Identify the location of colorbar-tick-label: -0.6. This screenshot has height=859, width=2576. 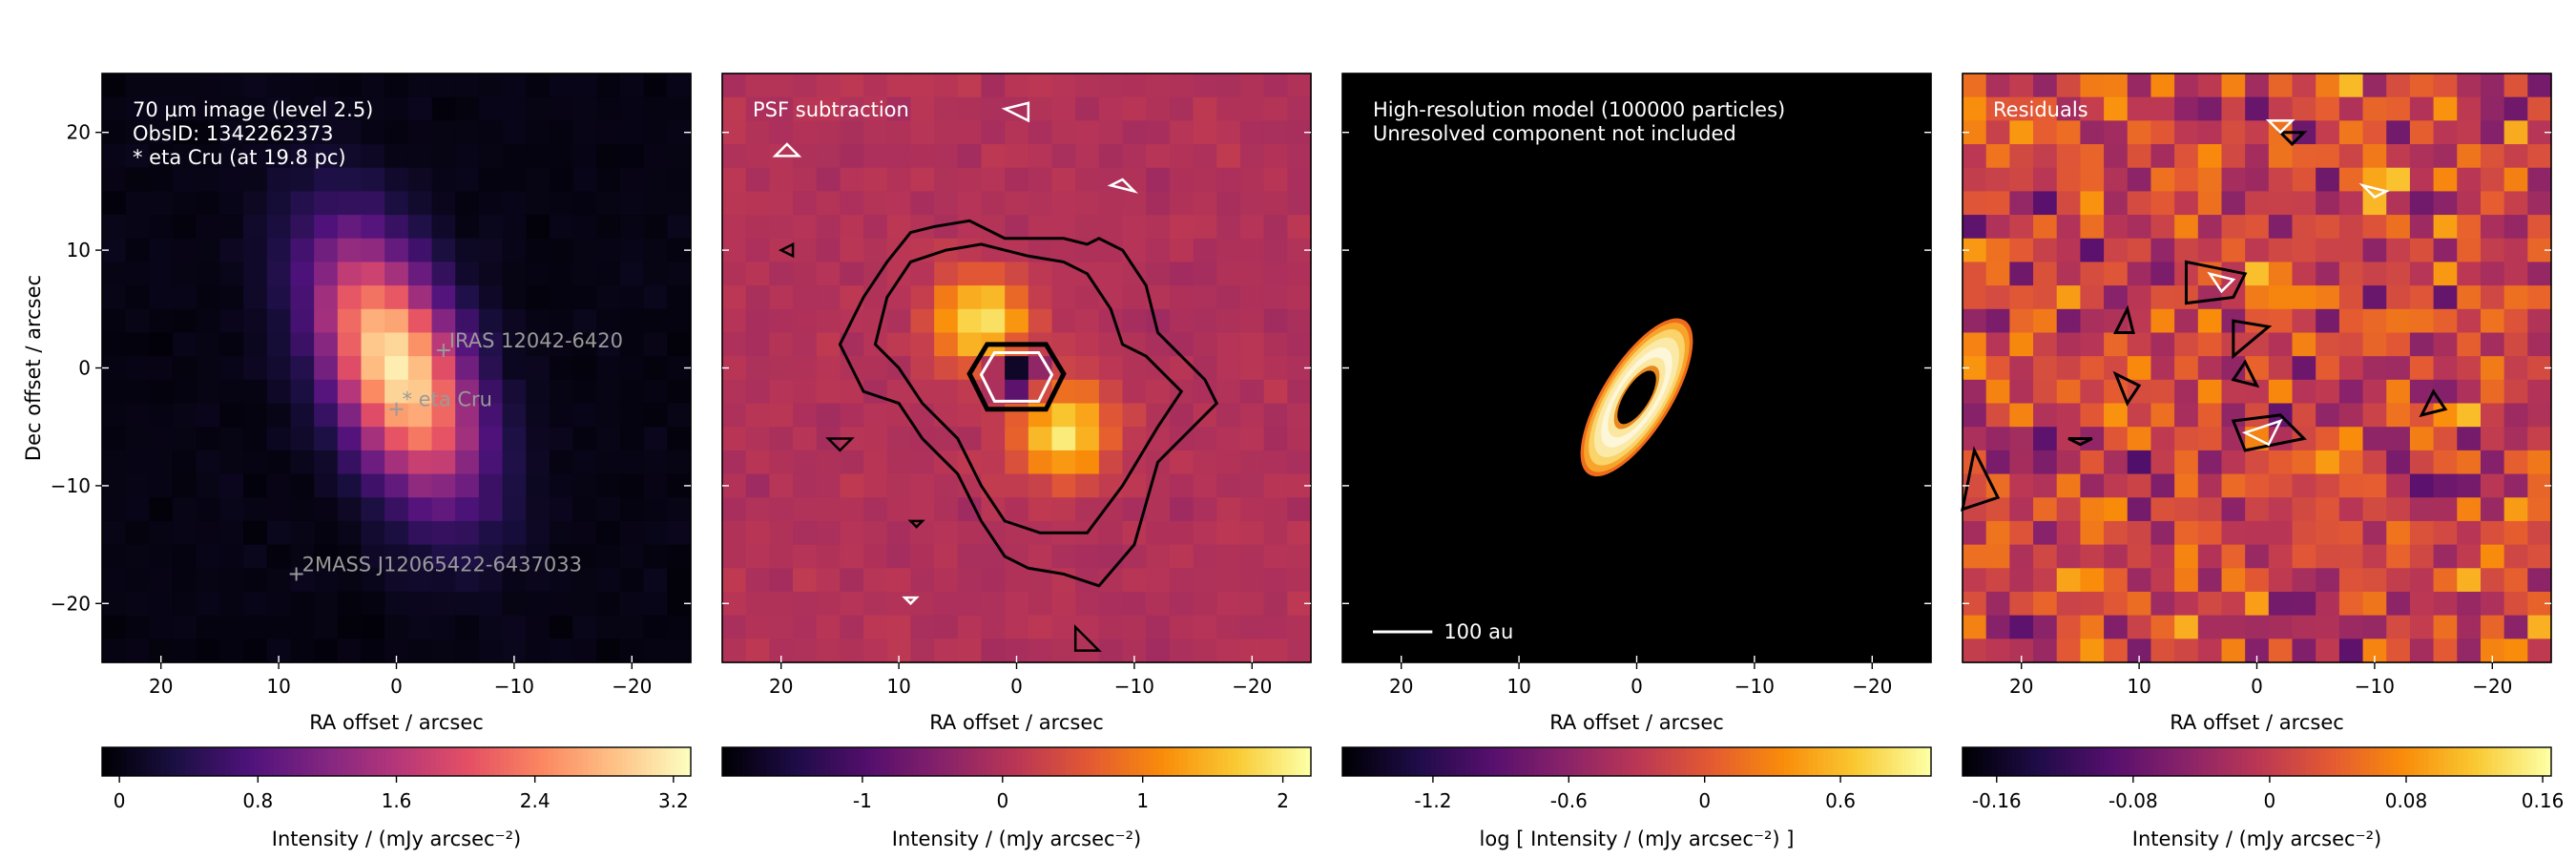
(1569, 800).